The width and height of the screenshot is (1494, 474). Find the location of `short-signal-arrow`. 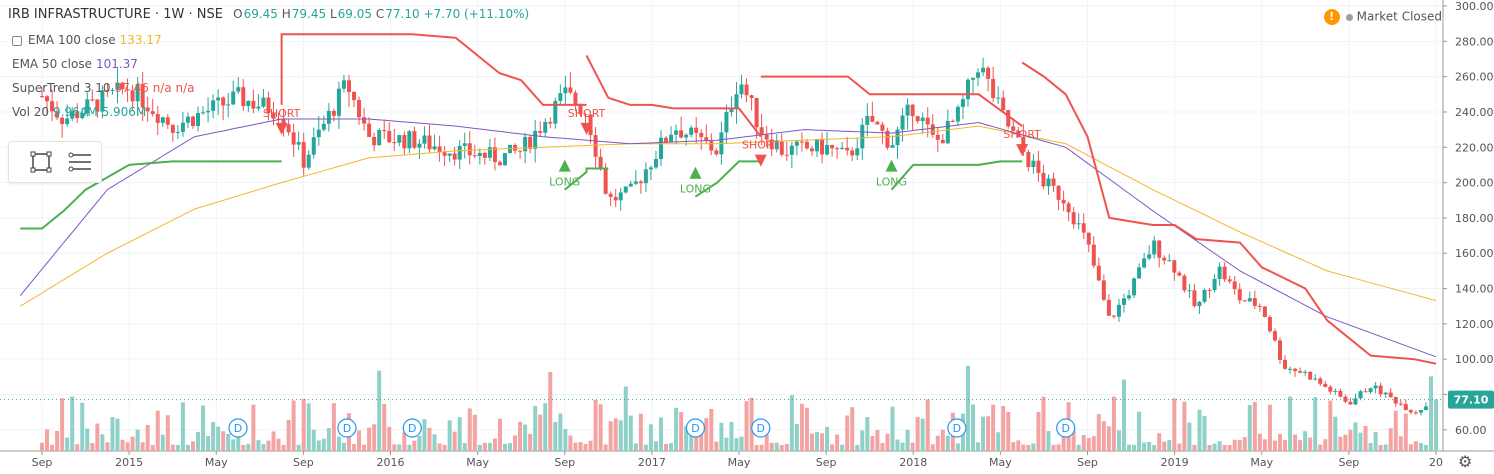

short-signal-arrow is located at coordinates (586, 128).